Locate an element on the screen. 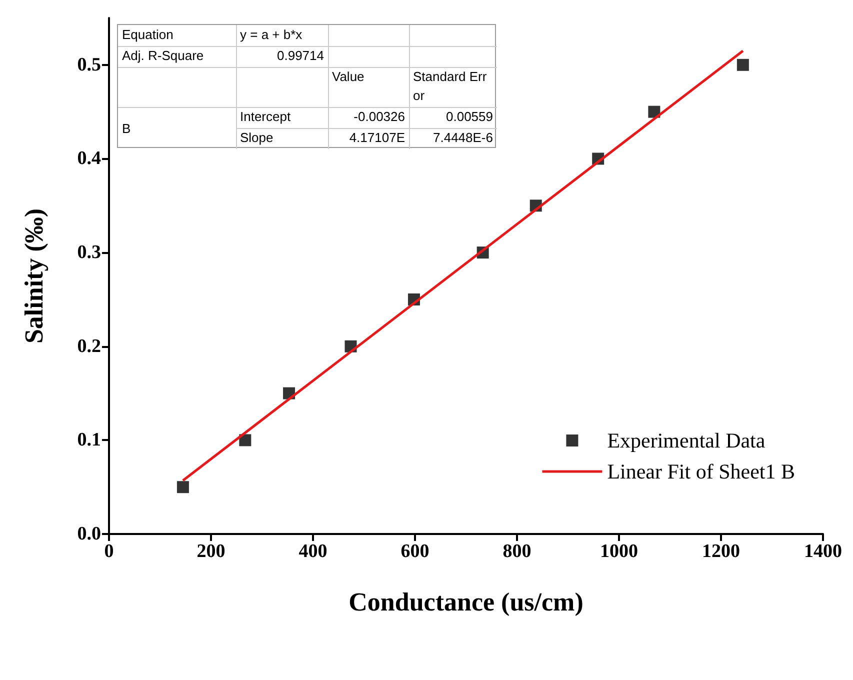 The height and width of the screenshot is (680, 853). y-tick-label: 0.2 is located at coordinates (89, 346).